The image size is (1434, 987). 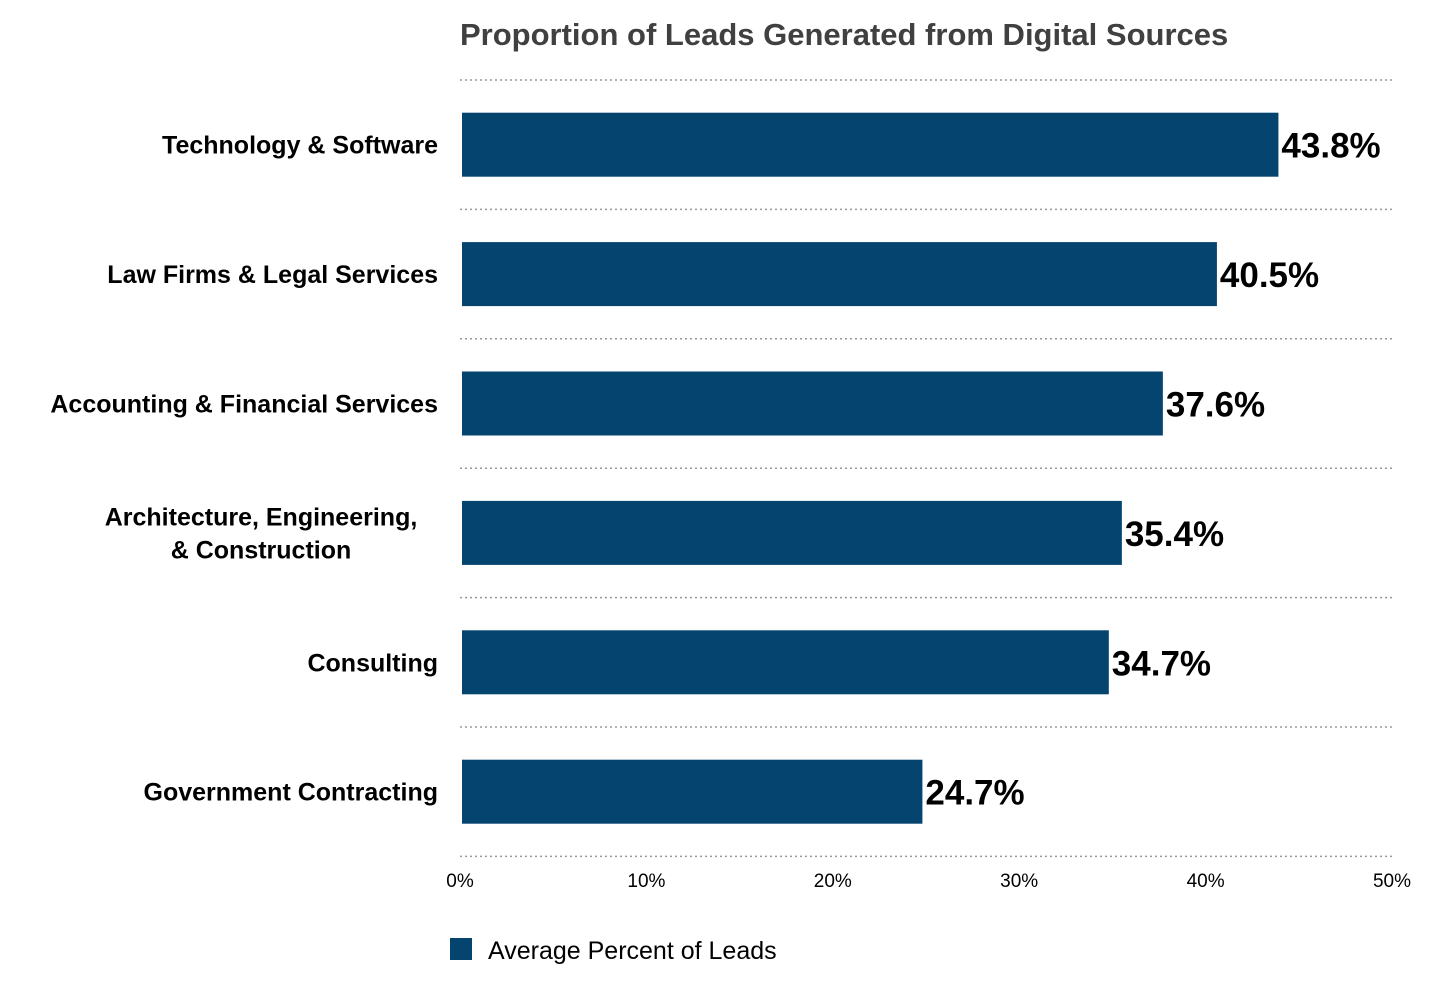 I want to click on category-label: Government Contracting, so click(x=291, y=793).